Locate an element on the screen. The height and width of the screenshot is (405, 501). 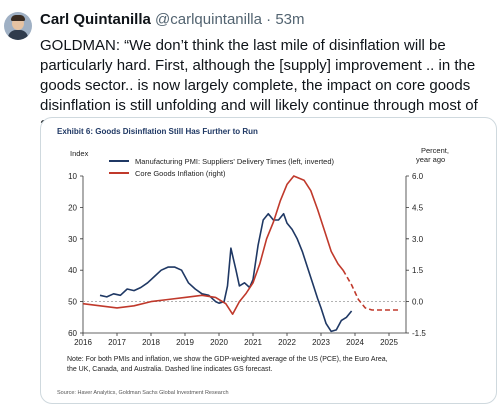
left-tick-label: 20 is located at coordinates (72, 207).